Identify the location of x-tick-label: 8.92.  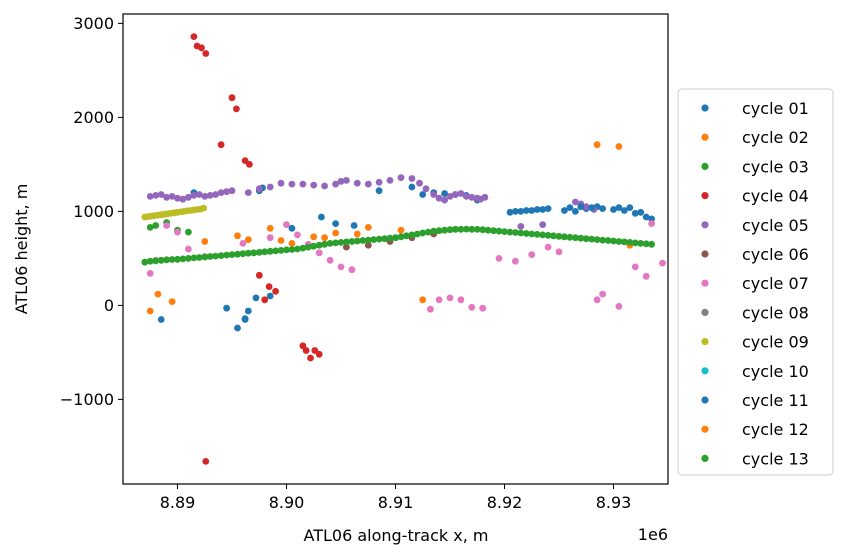
(505, 502).